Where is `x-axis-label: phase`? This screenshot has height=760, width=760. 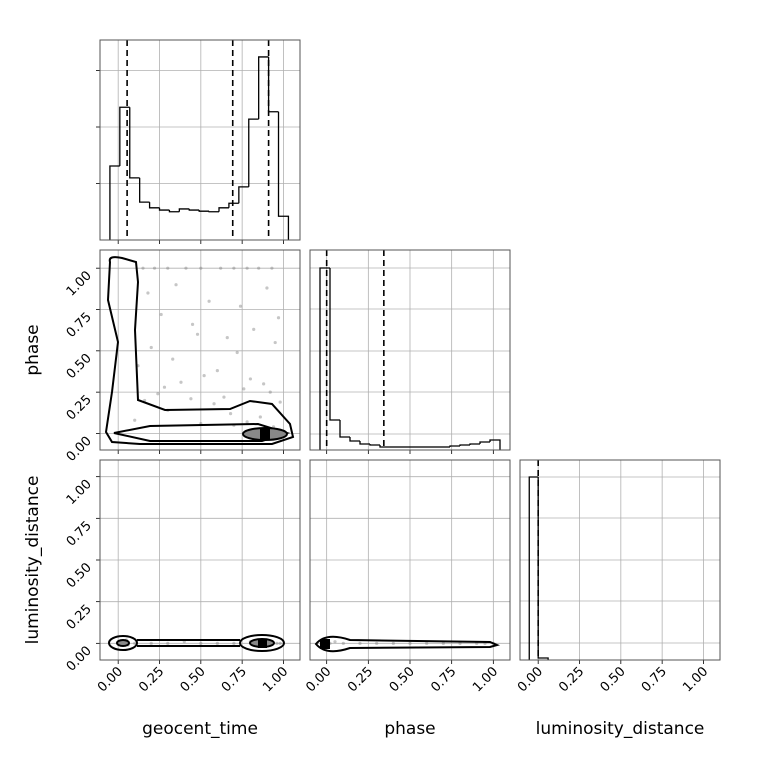
x-axis-label: phase is located at coordinates (409, 729).